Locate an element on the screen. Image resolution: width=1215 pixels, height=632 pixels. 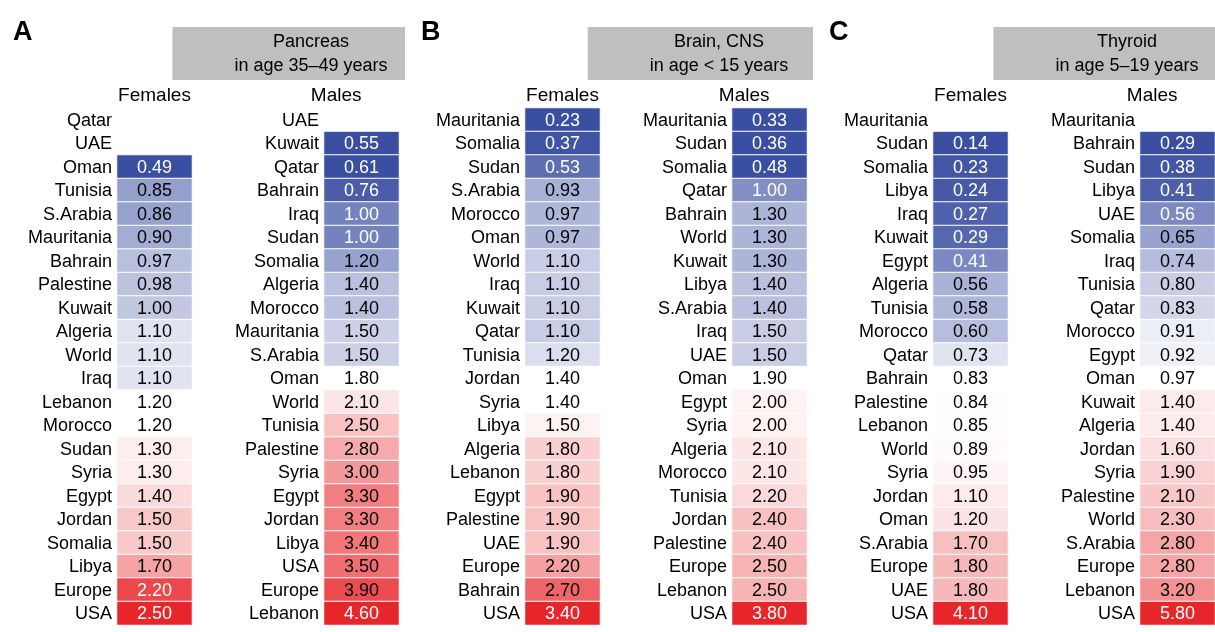
data-label: 0.93 is located at coordinates (562, 190).